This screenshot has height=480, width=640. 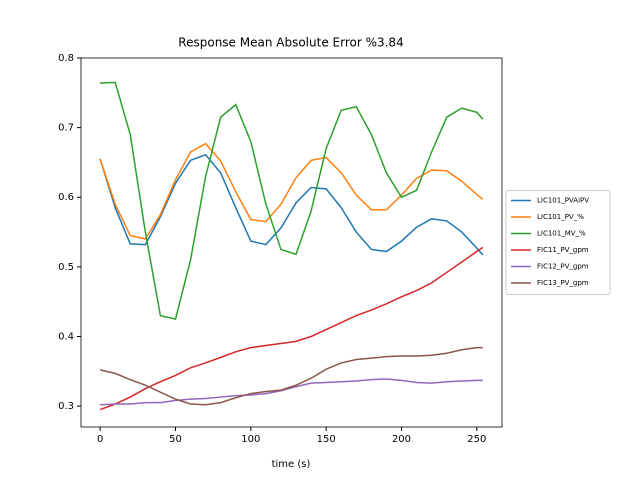 I want to click on legend-label: FIC13_PV_gpm, so click(x=563, y=283).